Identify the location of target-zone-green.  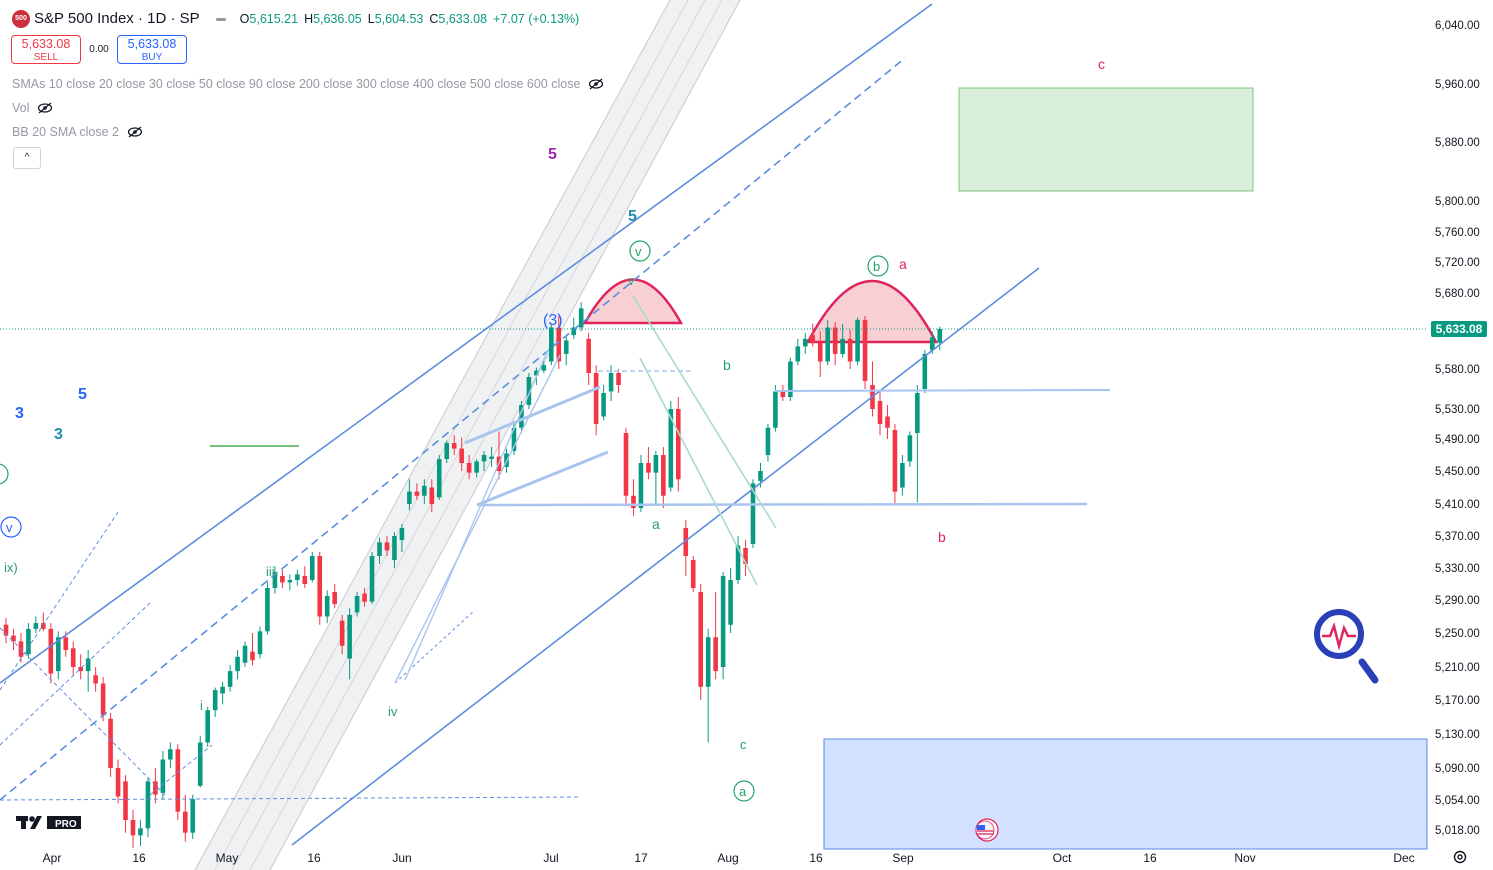
(1106, 139).